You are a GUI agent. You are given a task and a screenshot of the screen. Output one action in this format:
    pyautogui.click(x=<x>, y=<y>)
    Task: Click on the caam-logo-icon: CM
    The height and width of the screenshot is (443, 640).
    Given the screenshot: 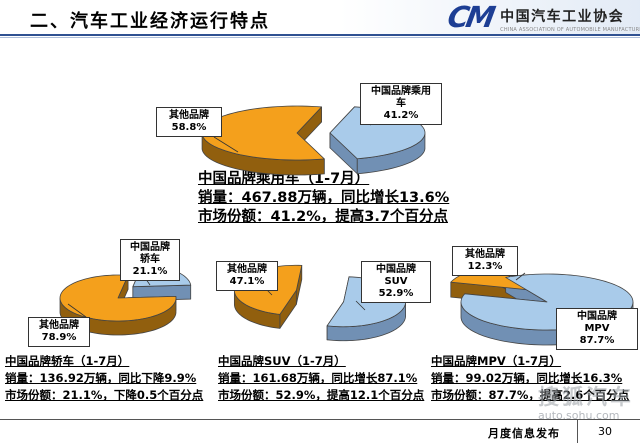 What is the action you would take?
    pyautogui.click(x=470, y=17)
    